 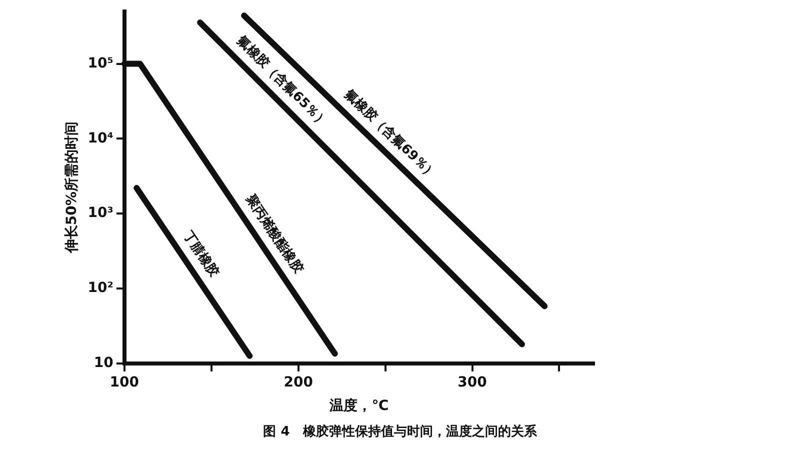 I want to click on x-tick-label: 100, so click(x=125, y=382).